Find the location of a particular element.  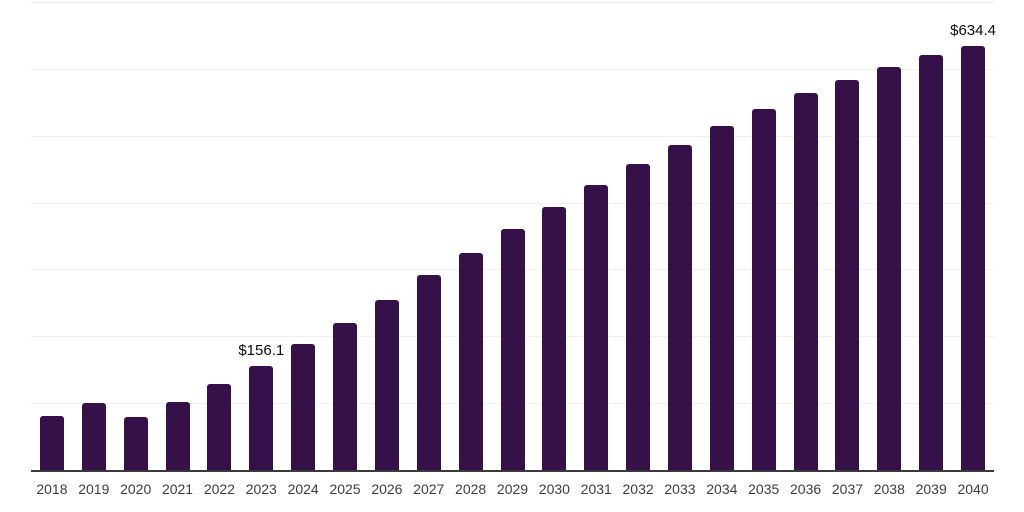

bar-2034 is located at coordinates (721, 298).